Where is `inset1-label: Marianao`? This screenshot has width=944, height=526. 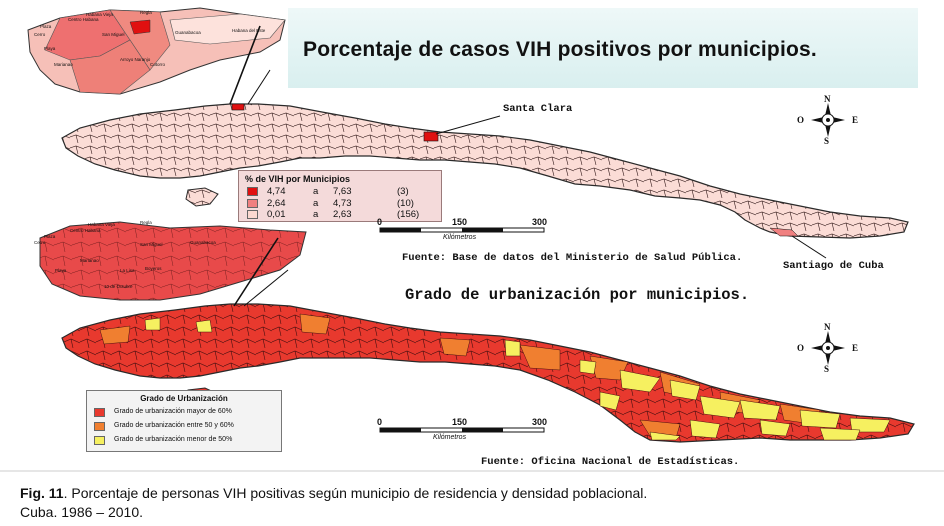 inset1-label: Marianao is located at coordinates (63, 64).